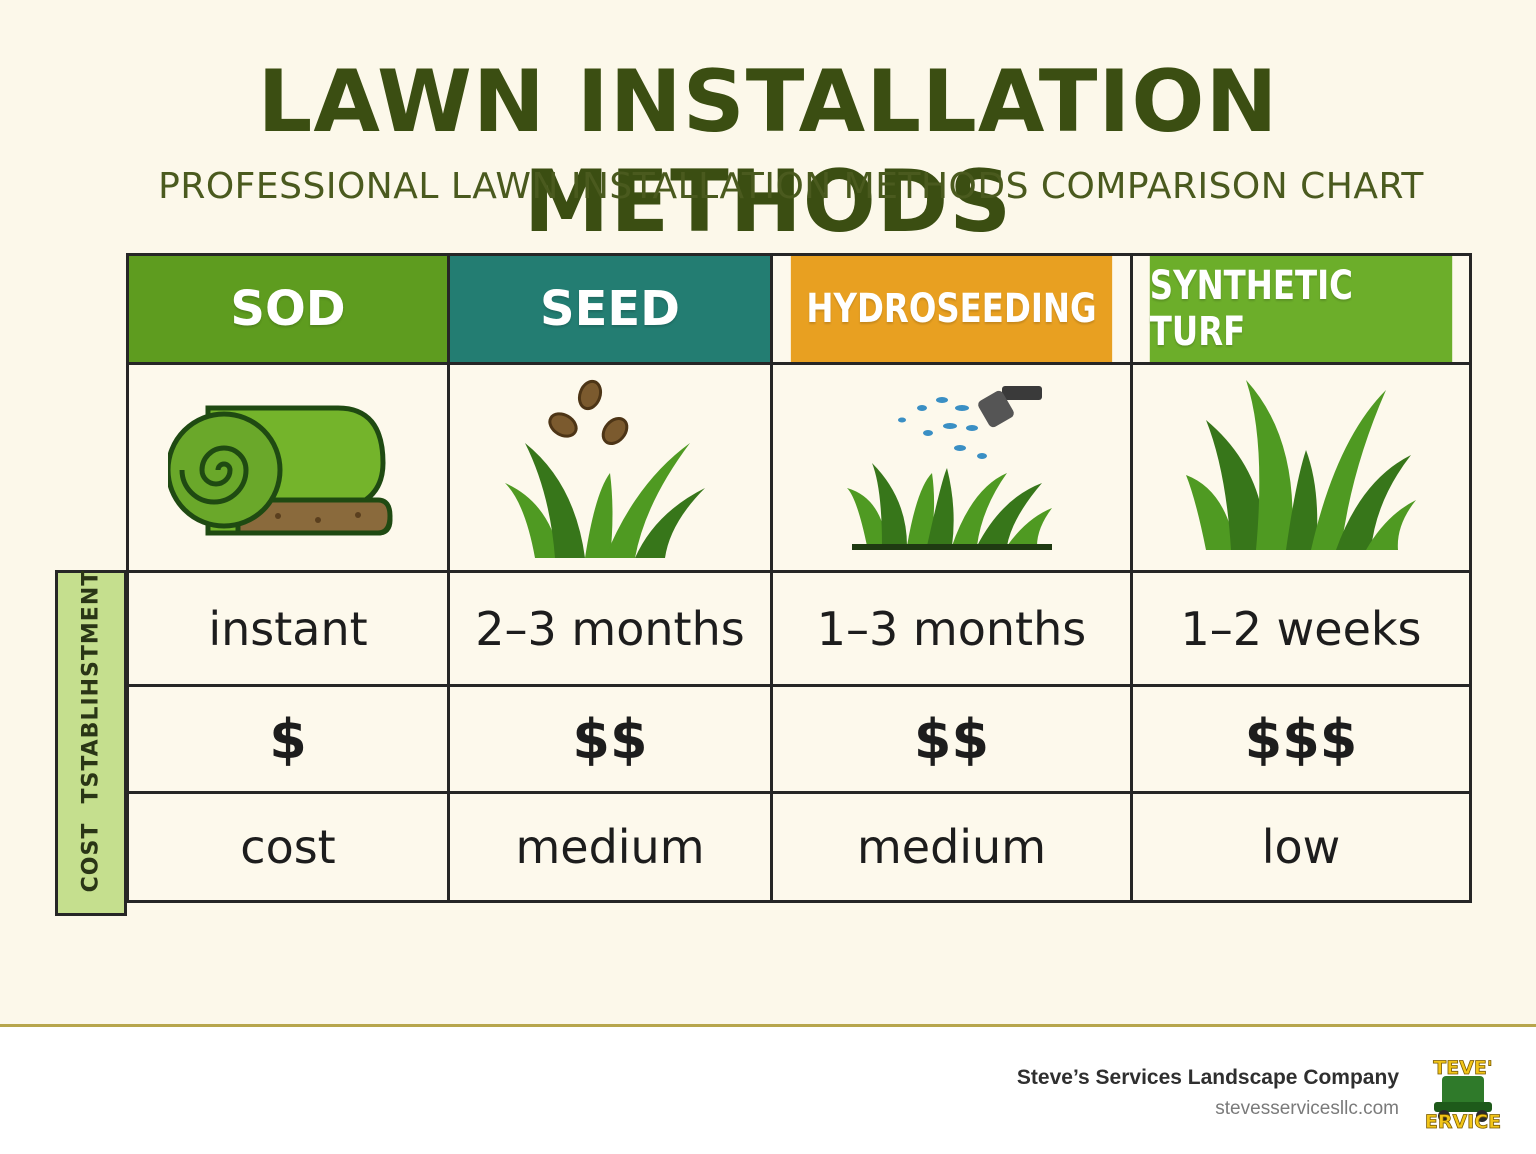 Image resolution: width=1536 pixels, height=1154 pixels. I want to click on cost-sod: cost, so click(288, 847).